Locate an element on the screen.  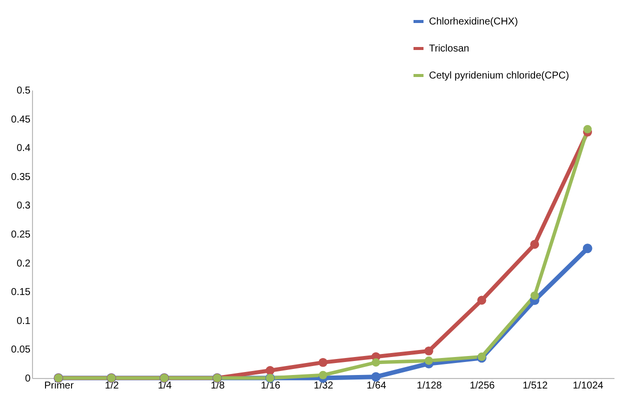
legend-label: Chlorhexidine(CHX) is located at coordinates (473, 22).